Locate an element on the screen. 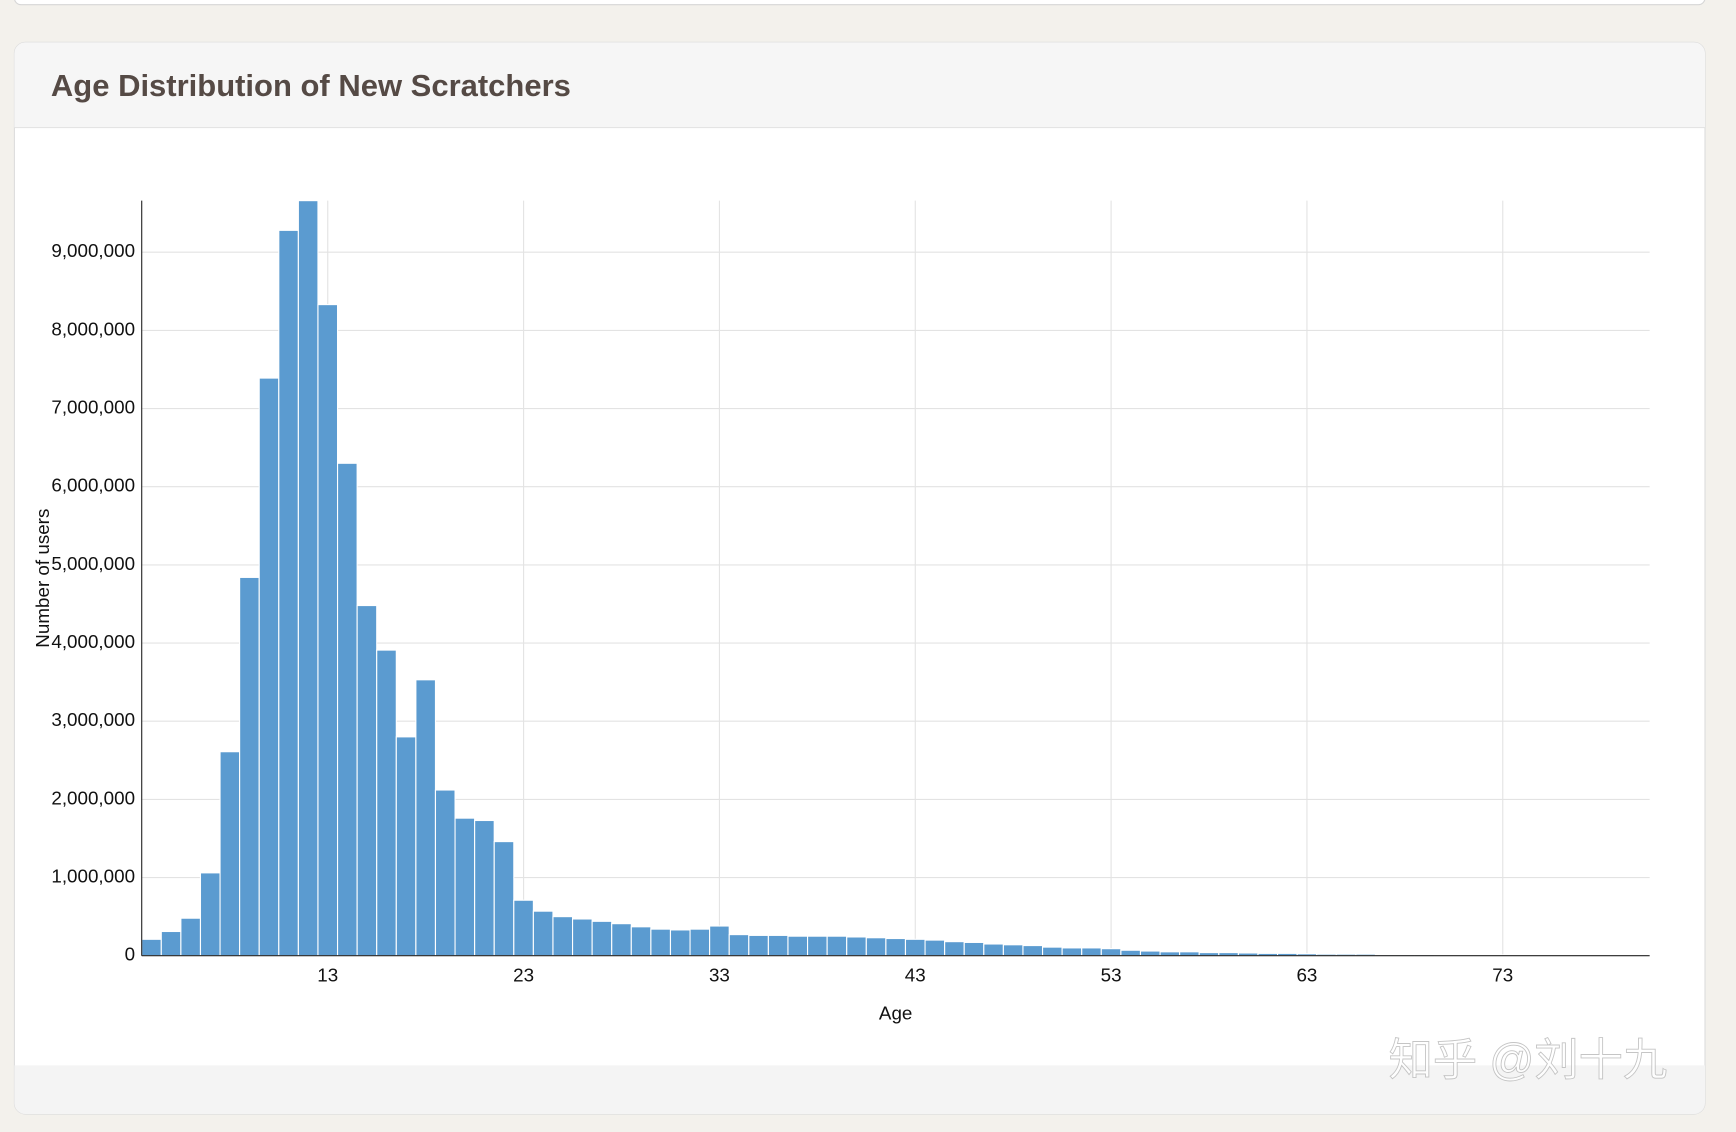 Image resolution: width=1736 pixels, height=1132 pixels. x-tick-label: 63 is located at coordinates (1306, 975).